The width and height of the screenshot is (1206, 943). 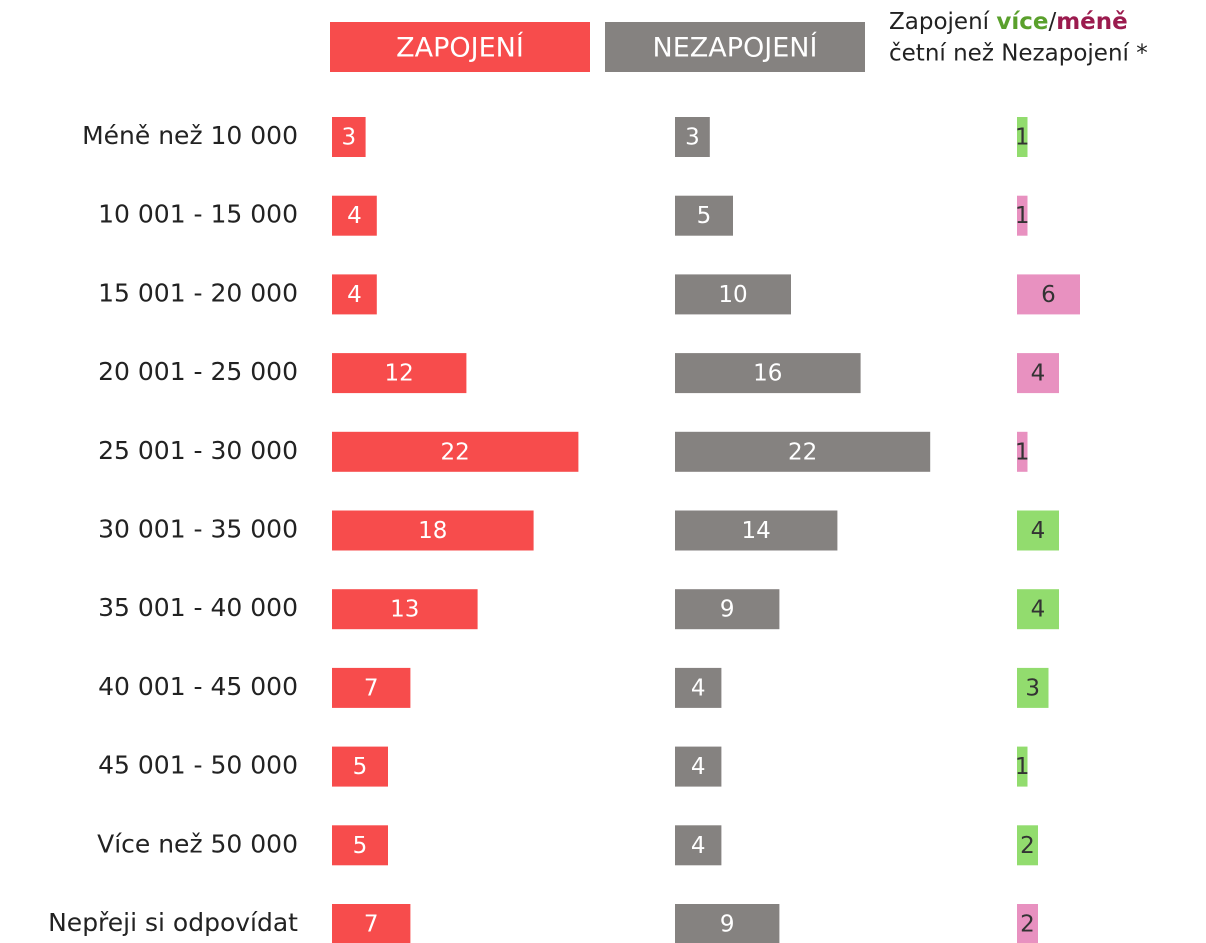 I want to click on value-label: 13, so click(x=404, y=610).